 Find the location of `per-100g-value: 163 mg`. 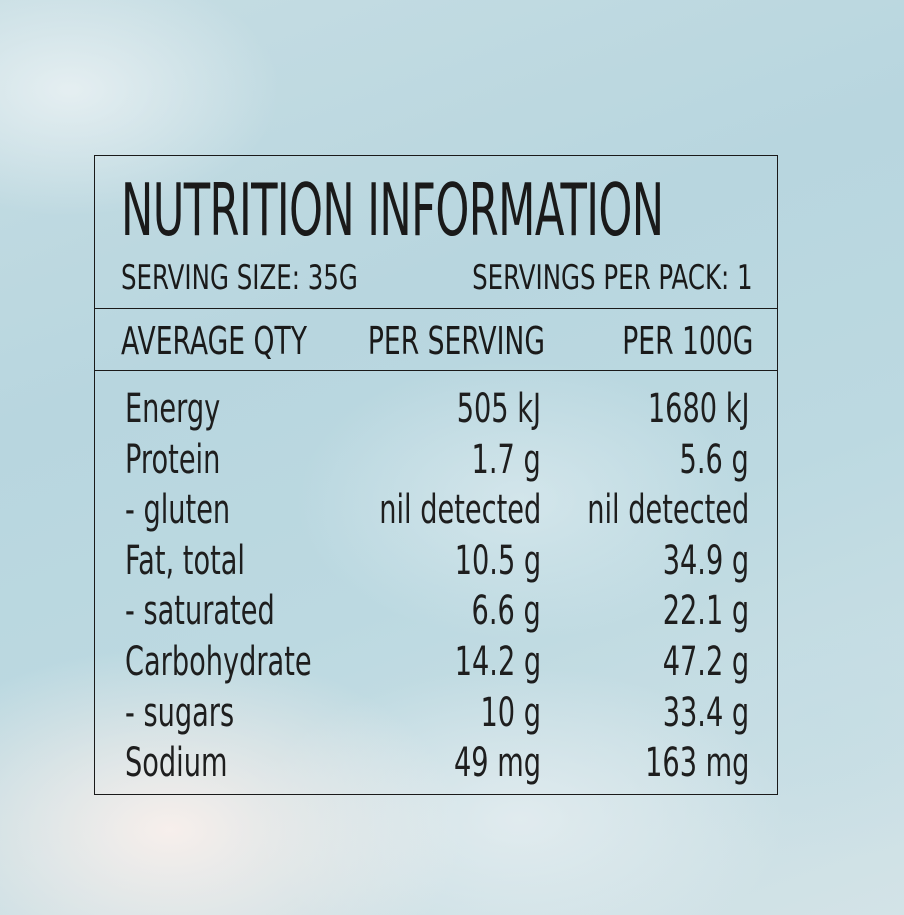

per-100g-value: 163 mg is located at coordinates (696, 763).